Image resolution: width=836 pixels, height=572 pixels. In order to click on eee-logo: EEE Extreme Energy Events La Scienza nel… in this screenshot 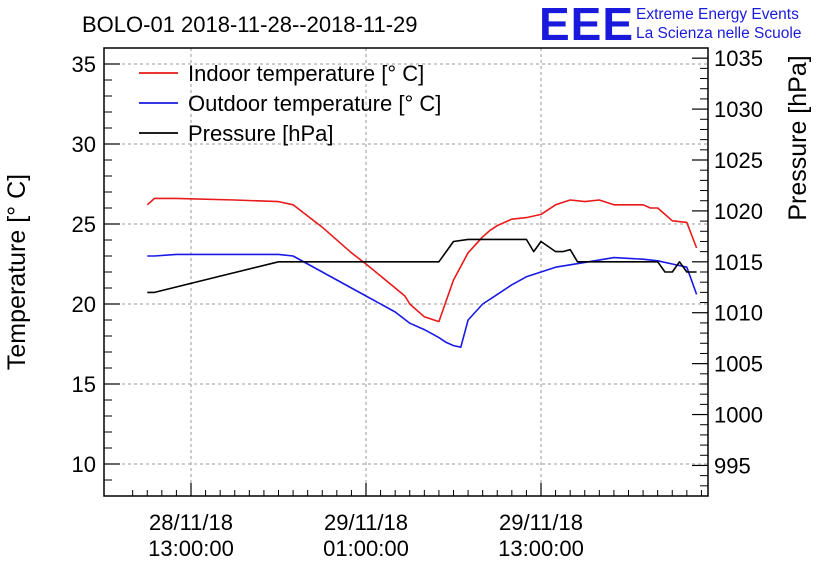, I will do `click(670, 25)`.